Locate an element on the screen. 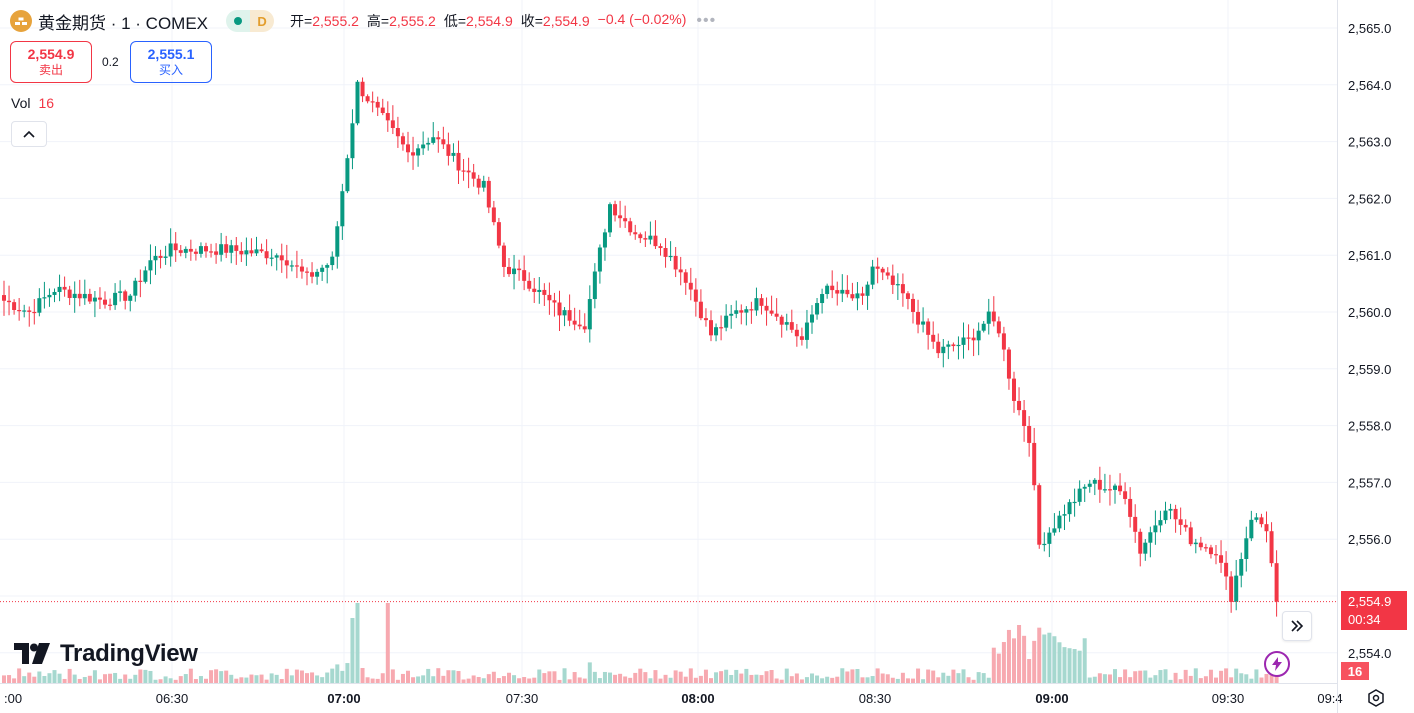 The image size is (1414, 713). y-tick-label: 2,558.0 is located at coordinates (1369, 426).